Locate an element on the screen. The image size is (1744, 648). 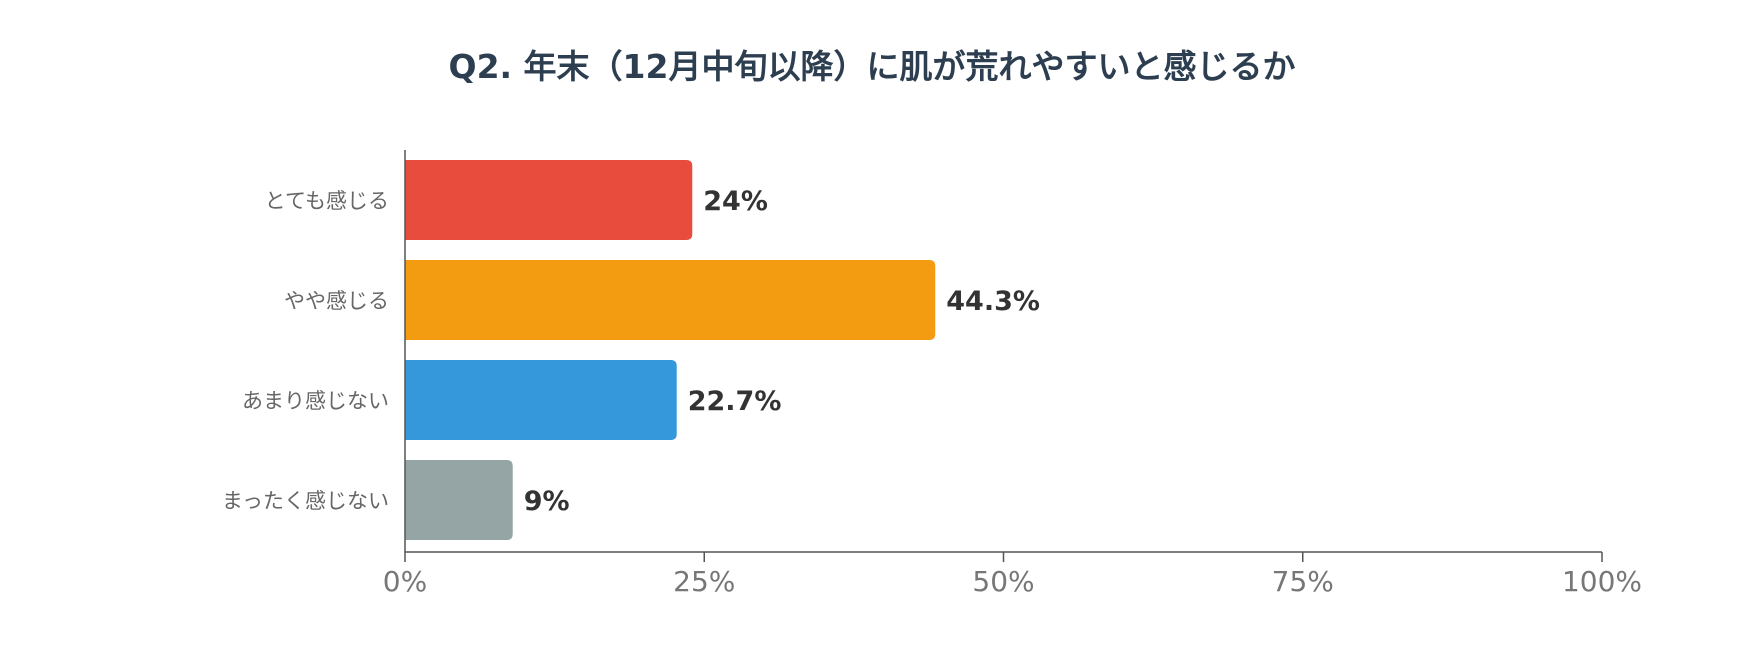
category-label-3: あまり感じない is located at coordinates (315, 401).